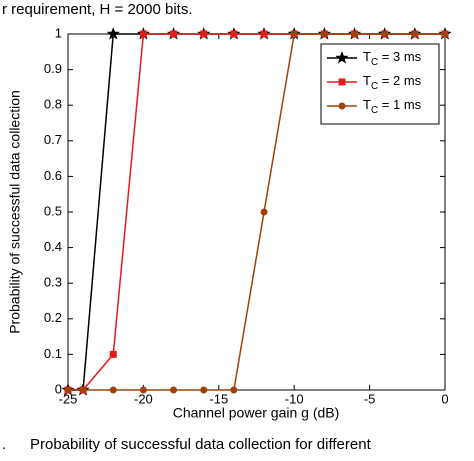 The width and height of the screenshot is (474, 461). I want to click on legend-label: TC = 1 ms, so click(392, 106).